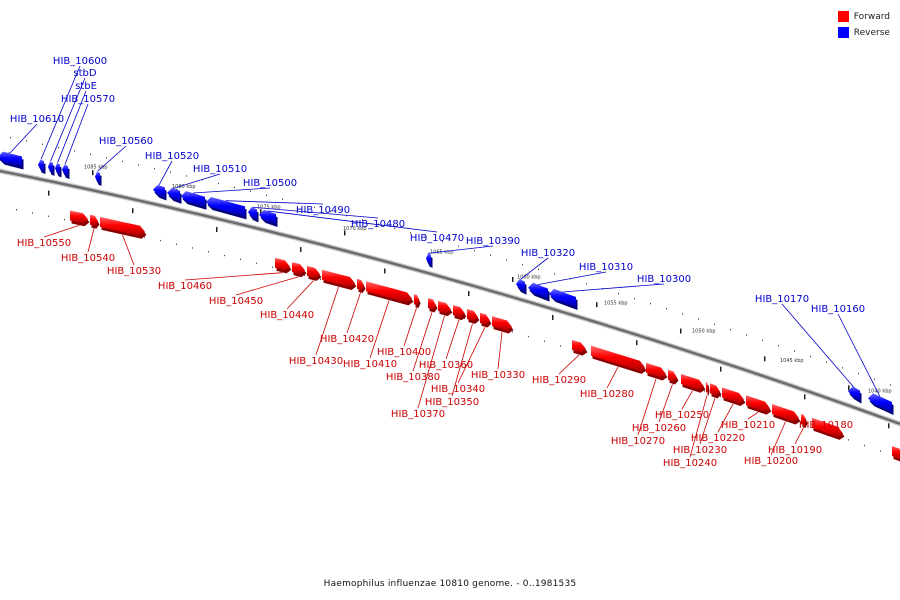 Image resolution: width=900 pixels, height=600 pixels. I want to click on gene-label: HIB_10420, so click(347, 339).